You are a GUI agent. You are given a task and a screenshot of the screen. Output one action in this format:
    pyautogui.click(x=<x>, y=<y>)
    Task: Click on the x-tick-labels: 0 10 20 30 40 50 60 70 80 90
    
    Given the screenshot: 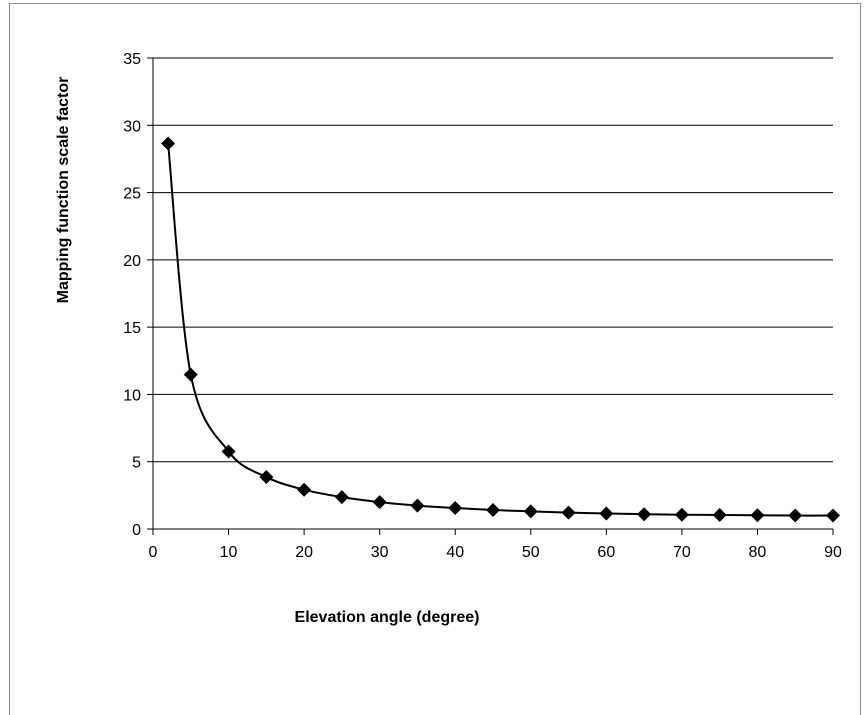 What is the action you would take?
    pyautogui.click(x=495, y=552)
    